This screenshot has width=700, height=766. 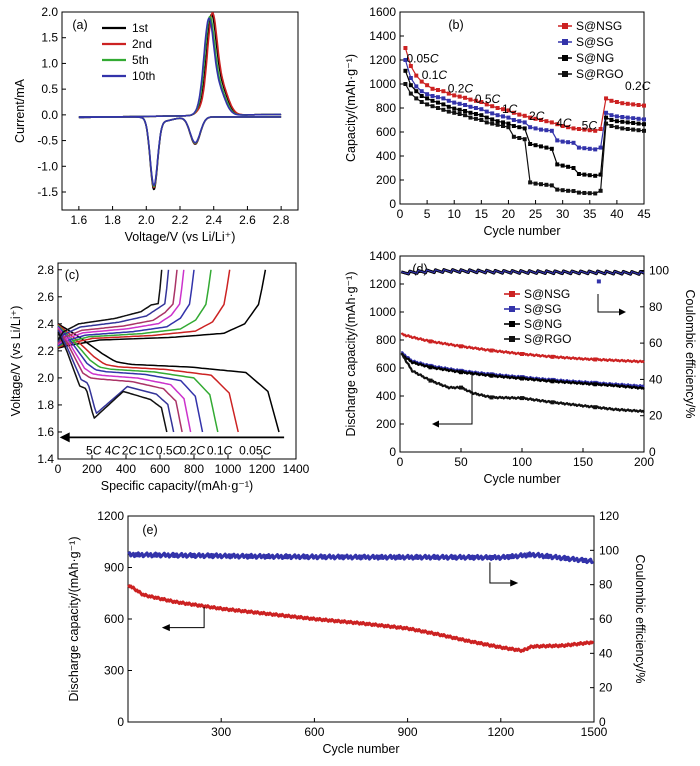 I want to click on capacity-pointer, so click(x=454, y=399).